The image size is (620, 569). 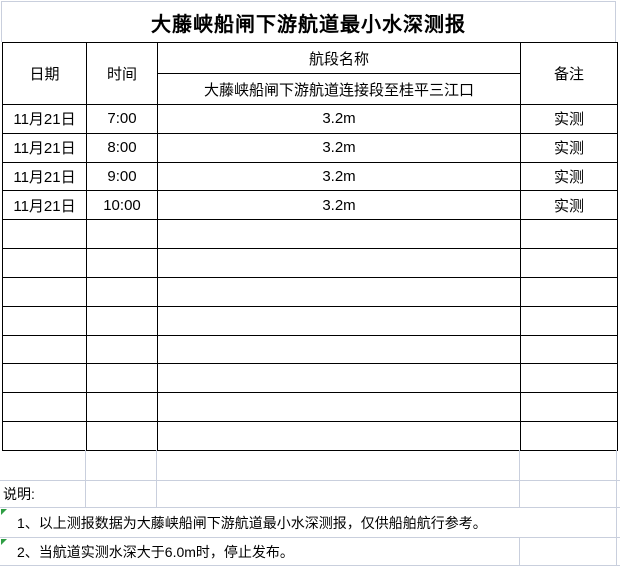 What do you see at coordinates (569, 73) in the screenshot?
I see `header-remark: 备注` at bounding box center [569, 73].